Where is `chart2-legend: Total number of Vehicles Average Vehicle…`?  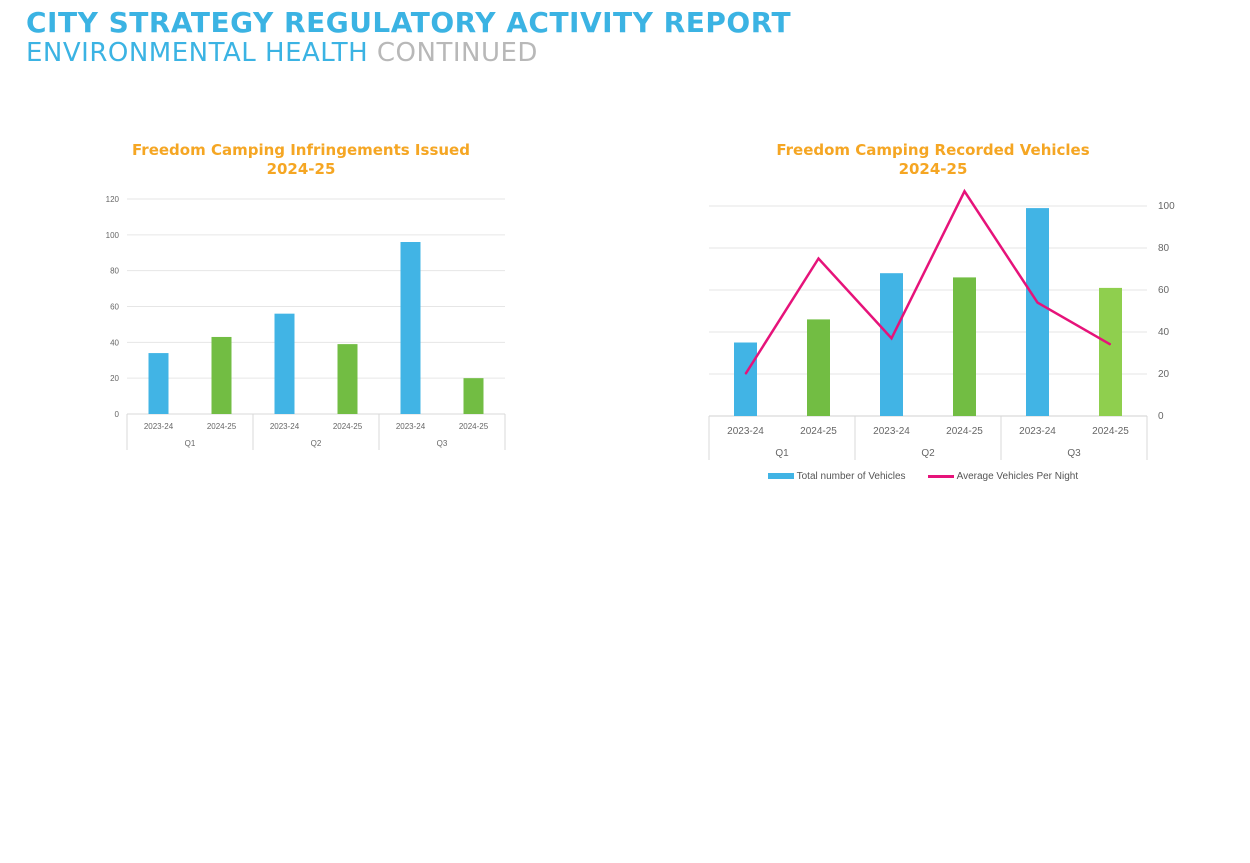
chart2-legend: Total number of Vehicles Average Vehicle… is located at coordinates (923, 476).